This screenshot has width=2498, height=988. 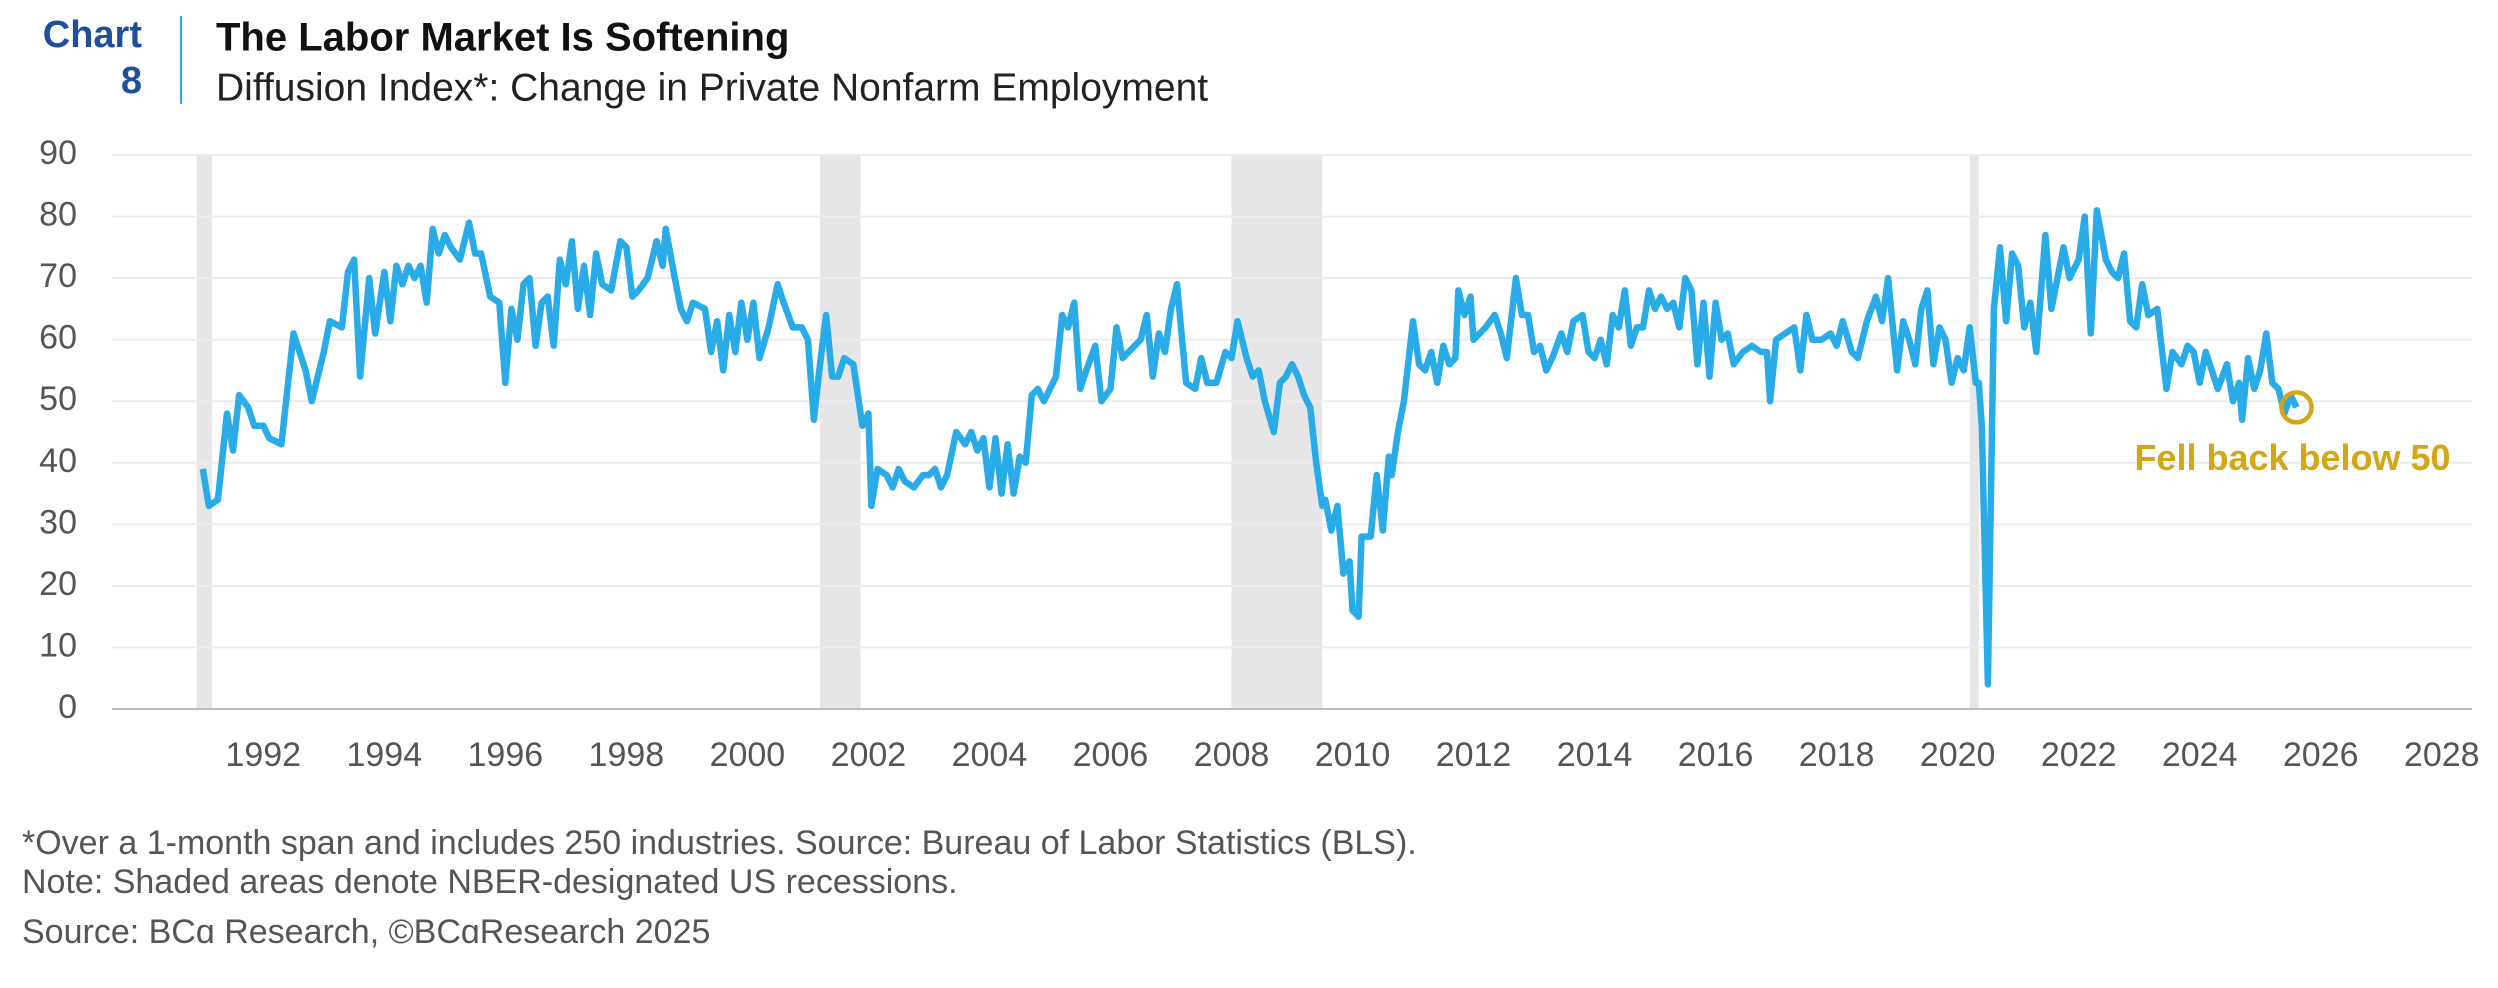 I want to click on y-tick-label: 30, so click(x=58, y=522).